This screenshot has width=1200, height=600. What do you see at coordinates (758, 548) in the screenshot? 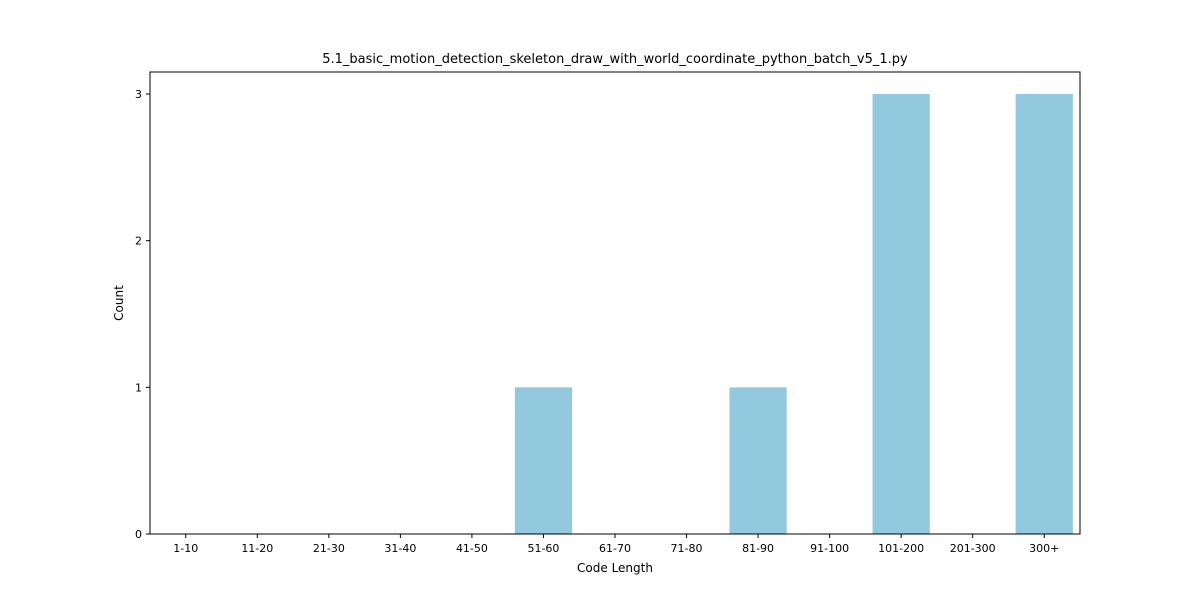
I see `x-tick-label: 81-90` at bounding box center [758, 548].